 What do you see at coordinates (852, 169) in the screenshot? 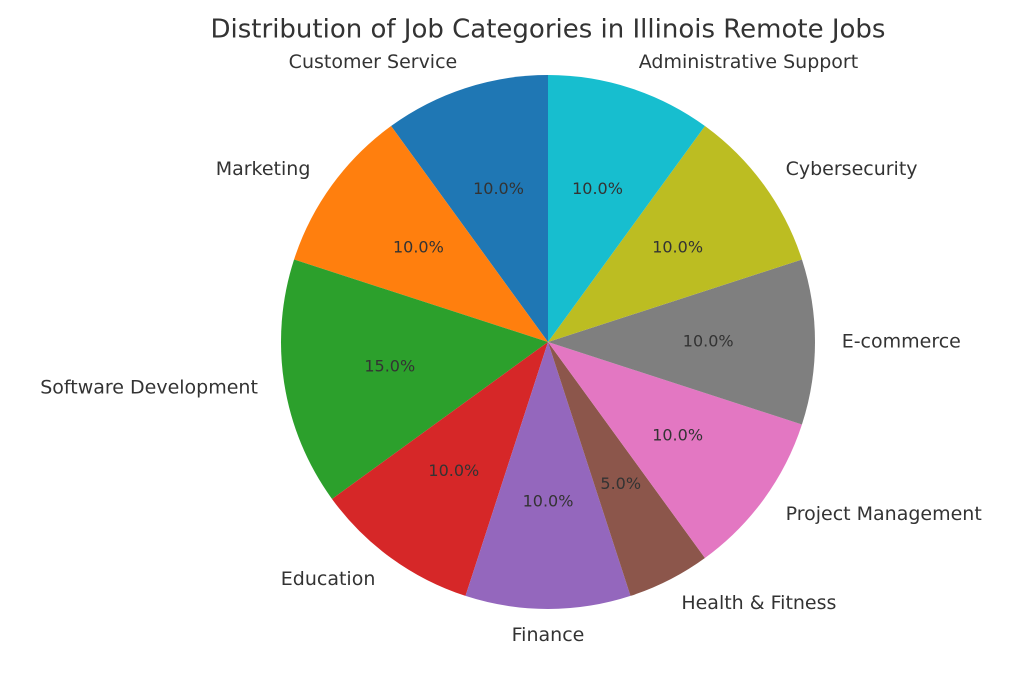
I see `slice-label: Cybersecurity` at bounding box center [852, 169].